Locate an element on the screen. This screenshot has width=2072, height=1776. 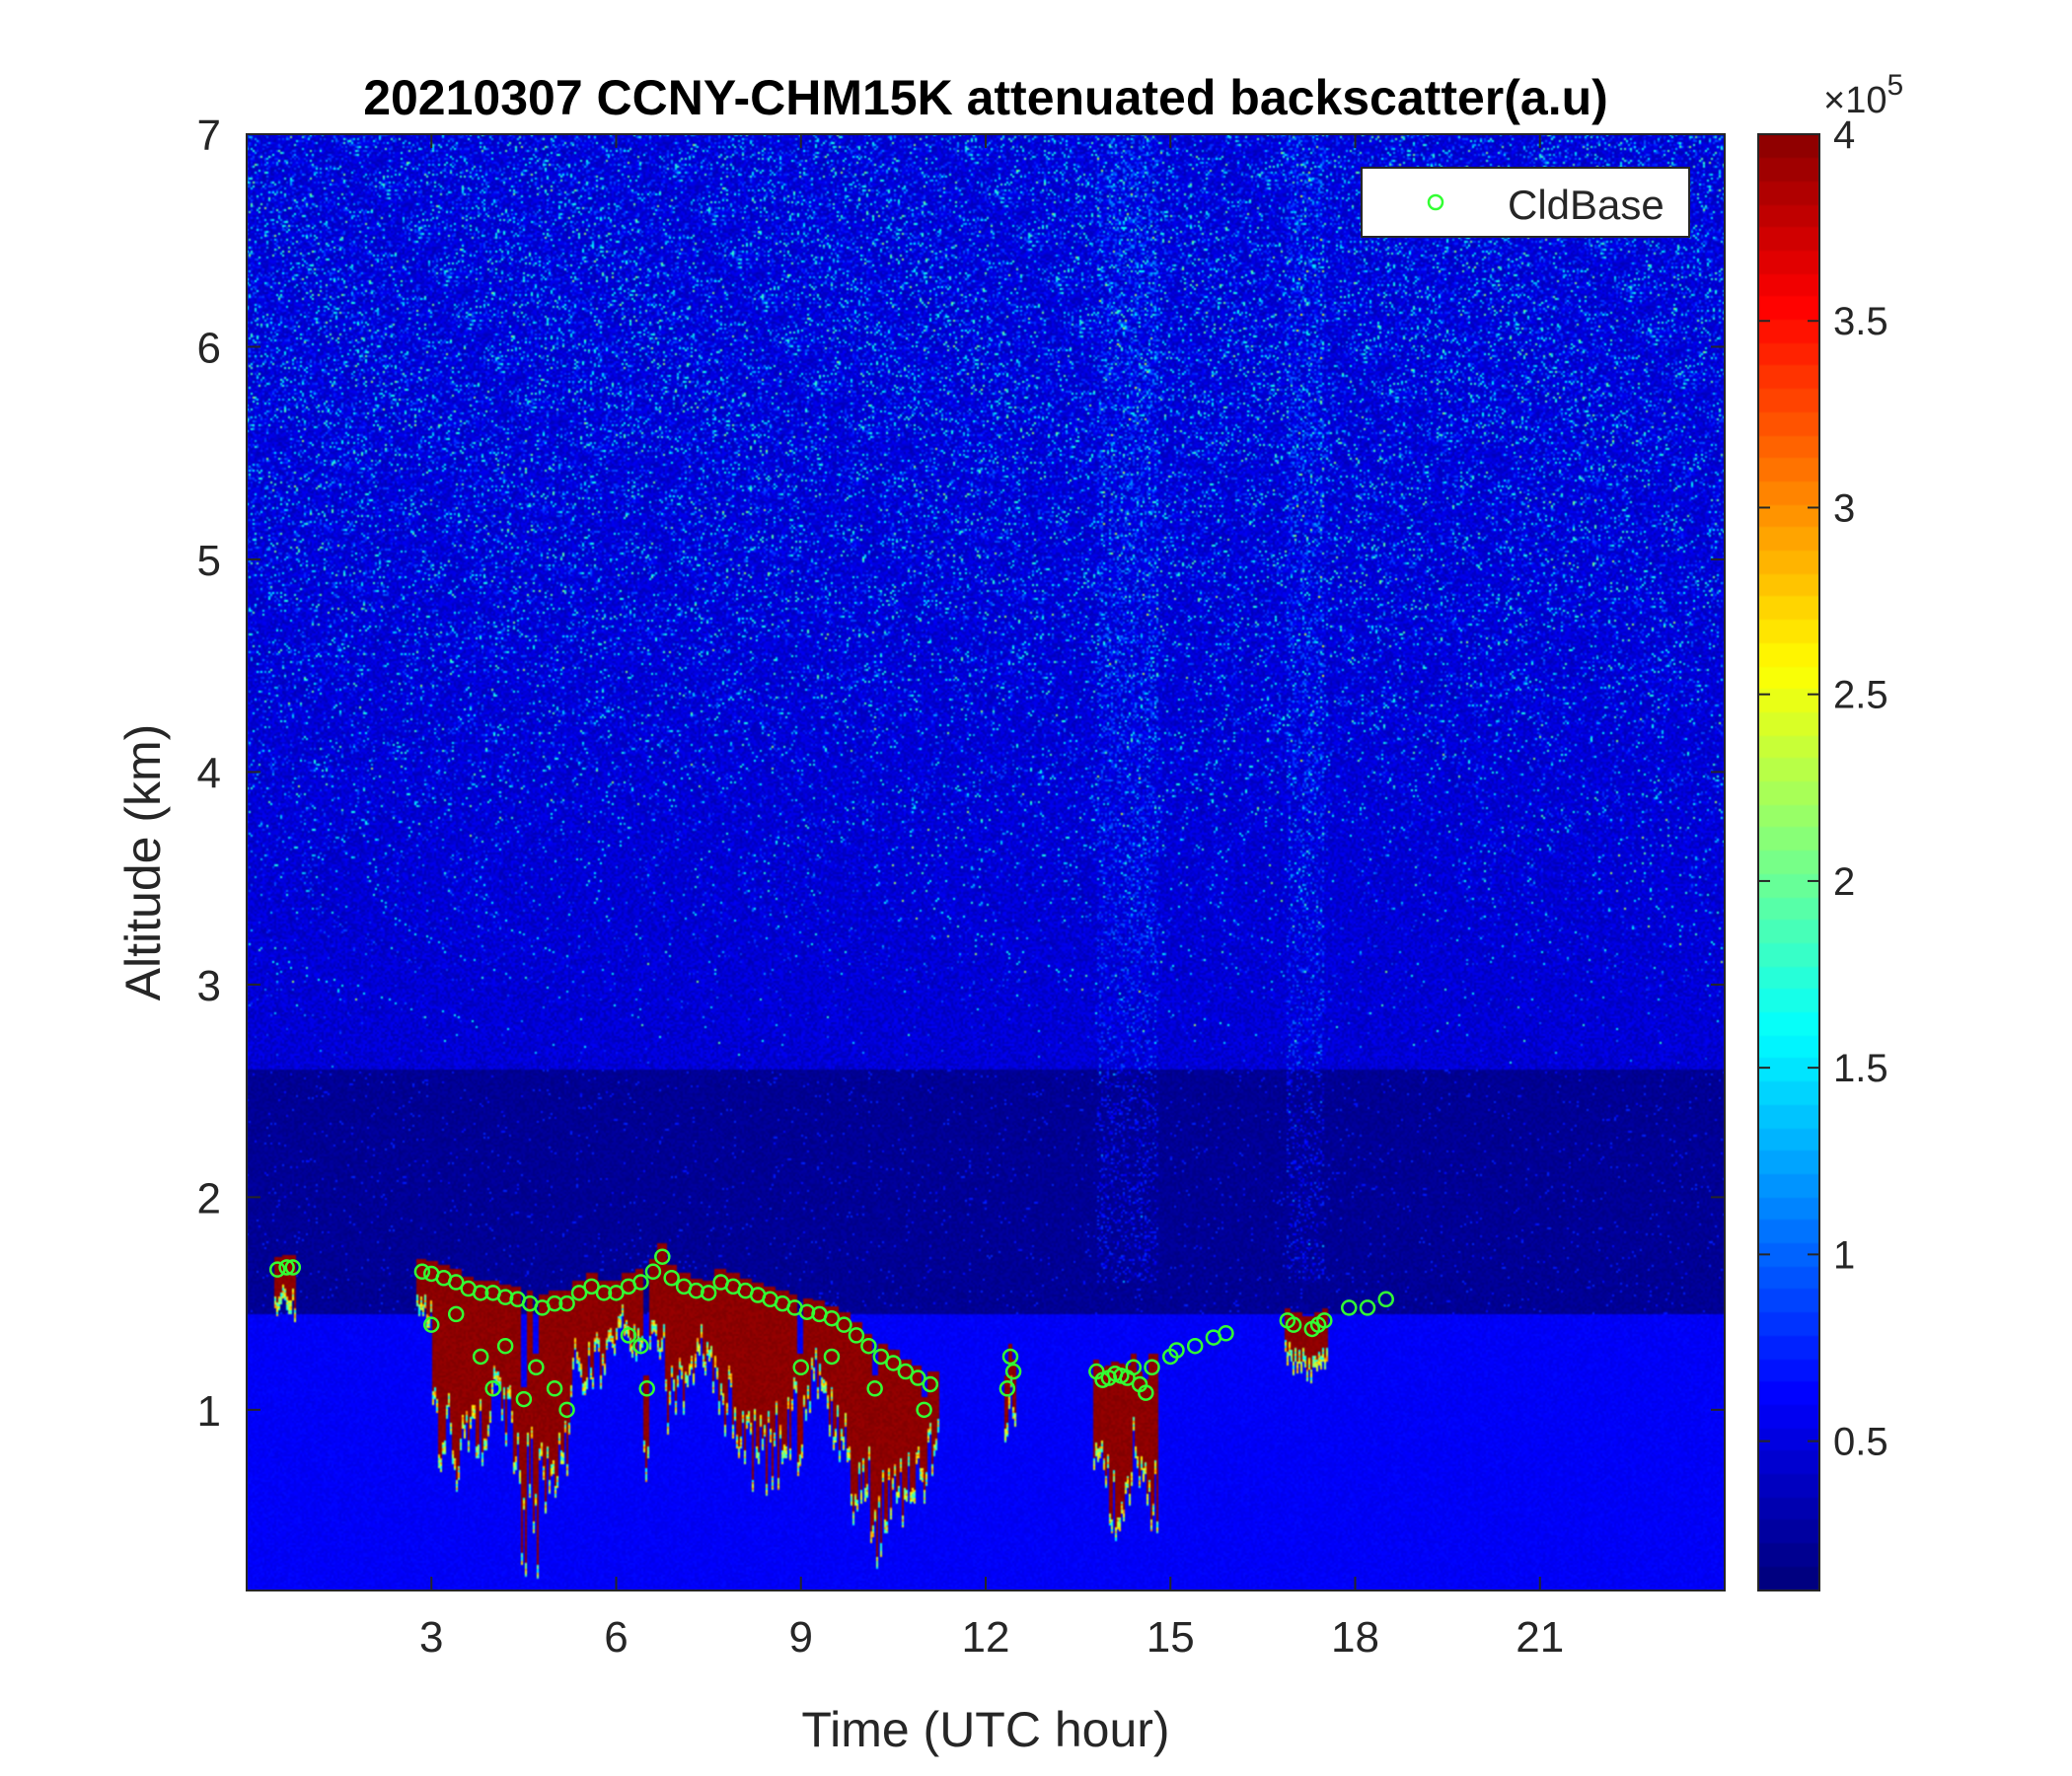
colorbar-axis: 0.5 1 1.5 2 2.5 3 3.5 4 is located at coordinates (1823, 788).